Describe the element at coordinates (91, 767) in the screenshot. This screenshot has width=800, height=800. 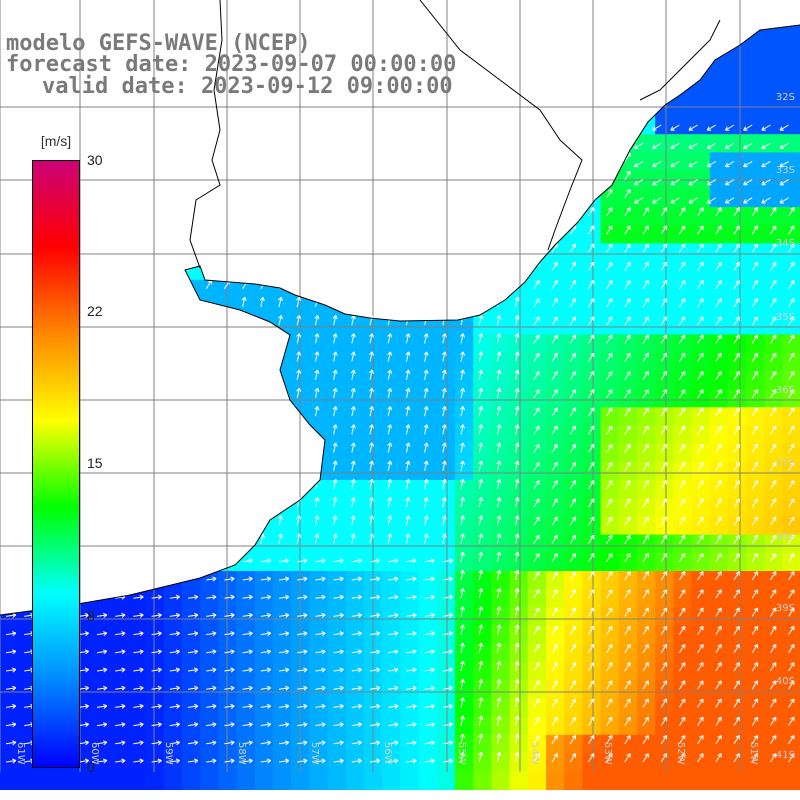
I see `colorbar-tick-0: 0` at that location.